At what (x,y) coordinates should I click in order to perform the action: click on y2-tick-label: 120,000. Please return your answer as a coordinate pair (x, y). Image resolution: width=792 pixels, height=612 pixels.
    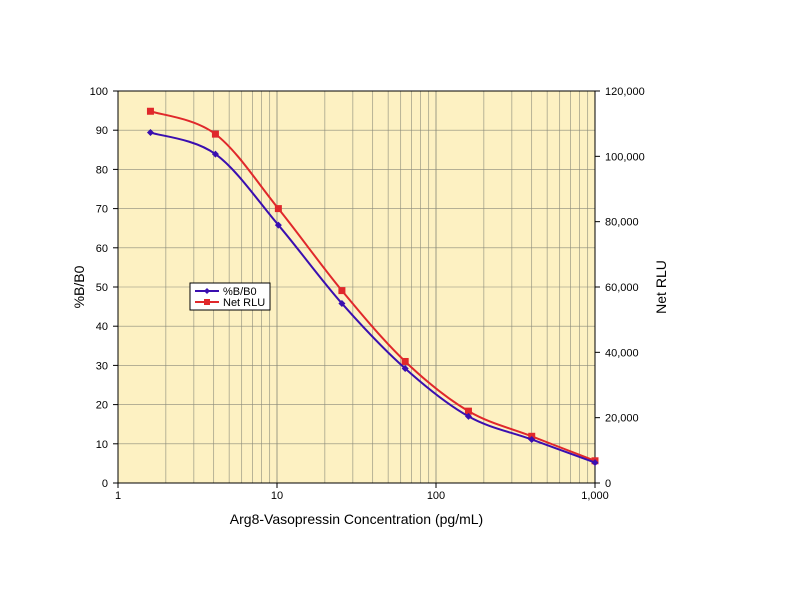
    Looking at the image, I should click on (625, 92).